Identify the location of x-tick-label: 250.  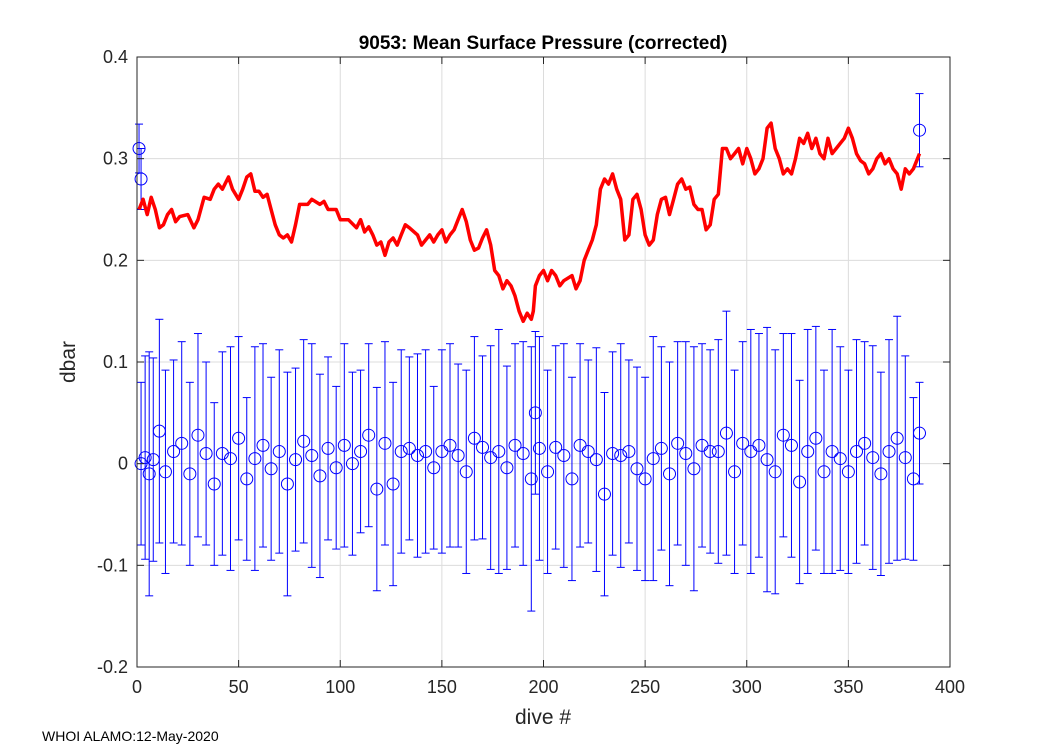
(645, 687).